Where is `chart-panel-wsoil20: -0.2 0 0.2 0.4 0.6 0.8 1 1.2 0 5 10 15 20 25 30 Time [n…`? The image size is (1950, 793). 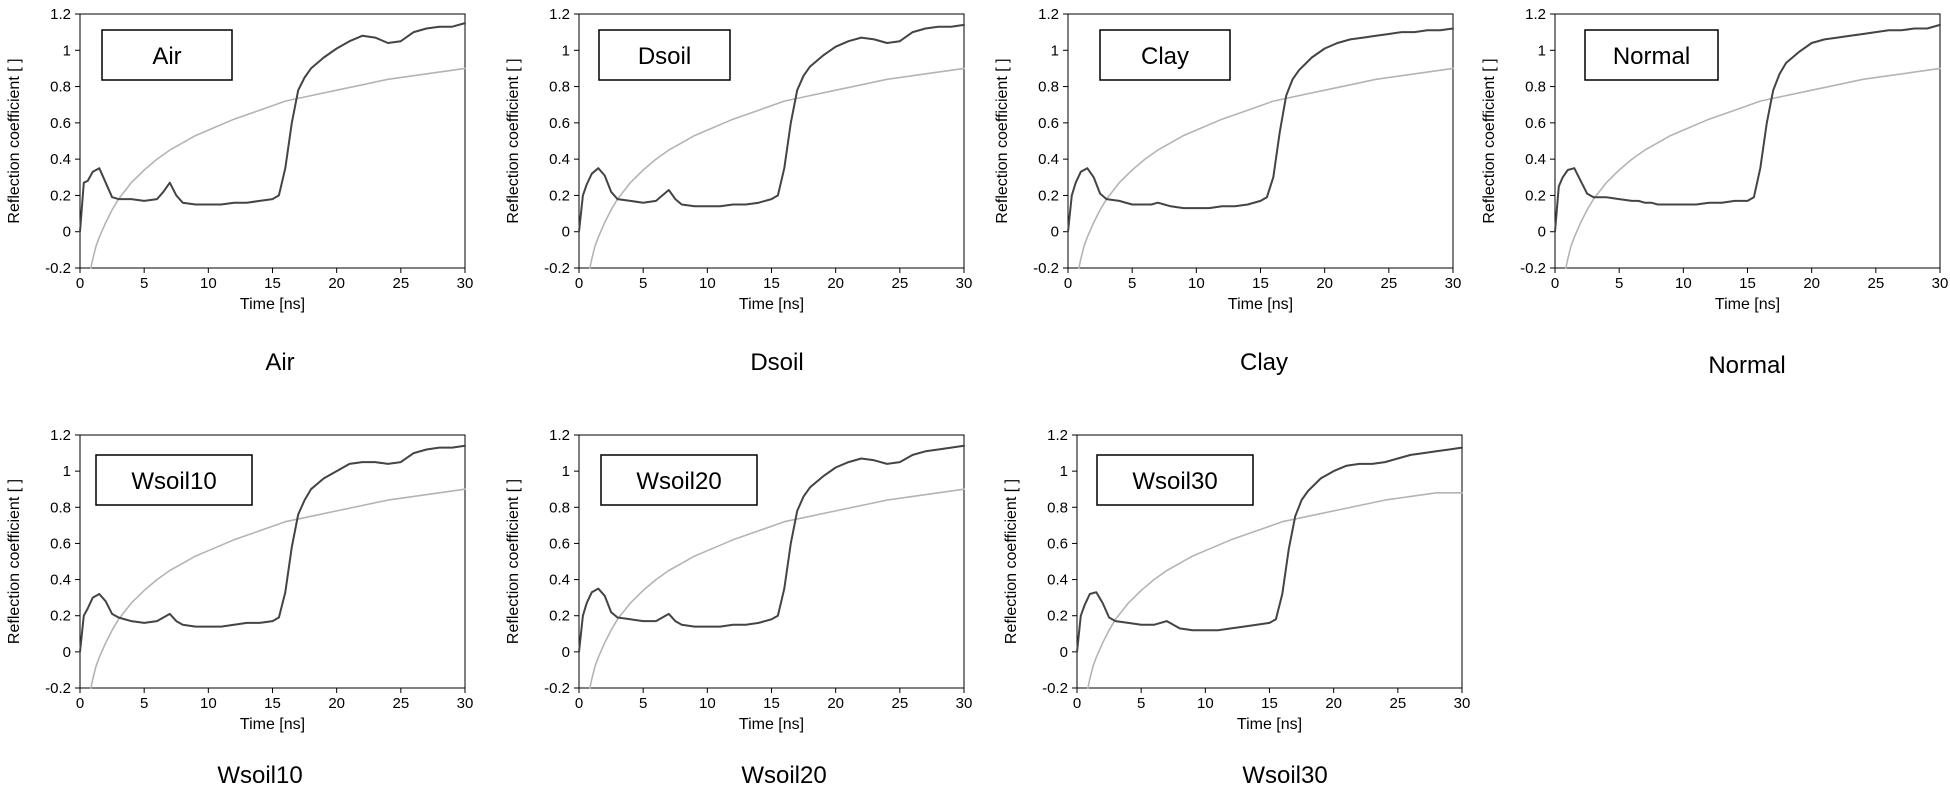 chart-panel-wsoil20: -0.2 0 0.2 0.4 0.6 0.8 1 1.2 0 5 10 15 20 25 30 Time [n… is located at coordinates (738, 608).